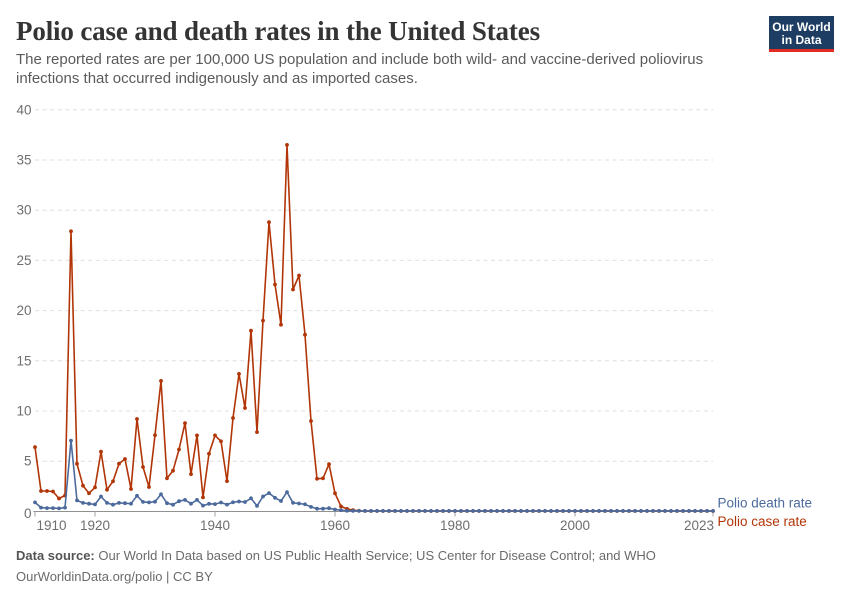  I want to click on svg-text: 2023, so click(699, 525).